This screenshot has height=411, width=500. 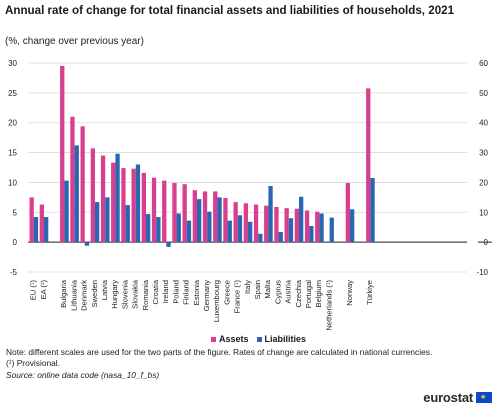 I want to click on y-tick-label-left: -5, so click(x=14, y=272).